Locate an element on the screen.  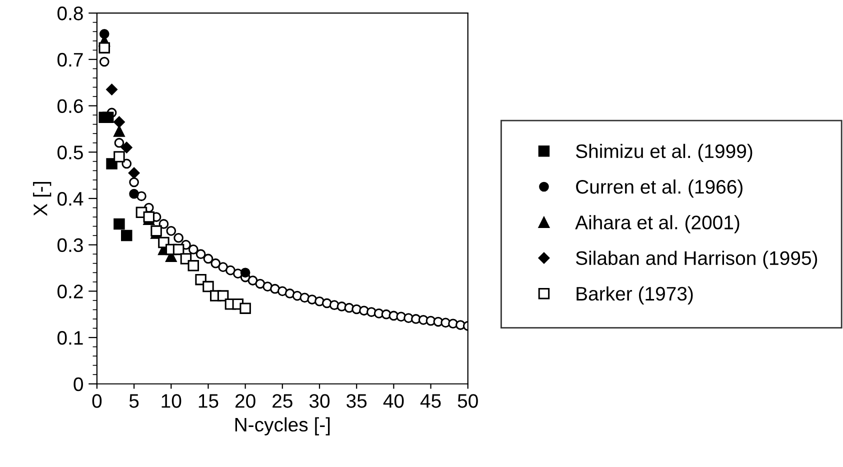
y-tick-label: 0.7 is located at coordinates (70, 59).